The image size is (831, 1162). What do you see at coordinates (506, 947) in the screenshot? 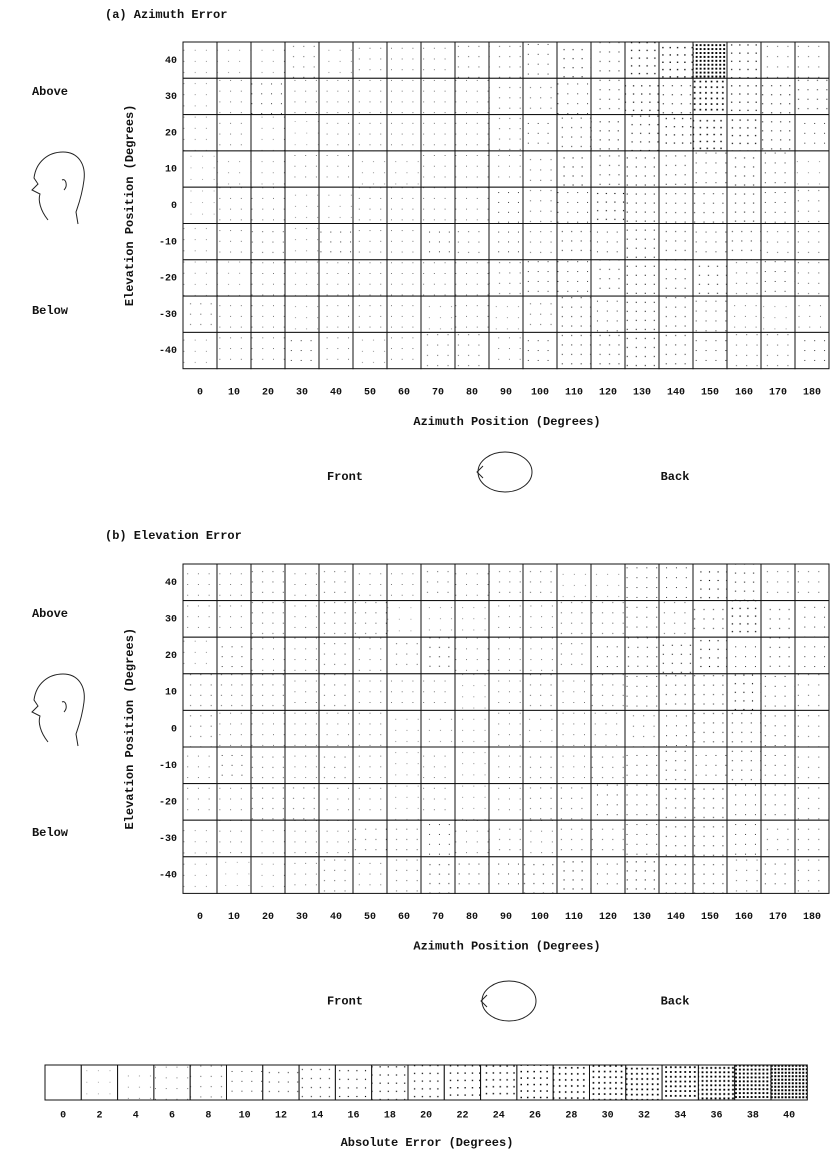
I see `x-axis-label: Azimuth Position (Degrees)` at bounding box center [506, 947].